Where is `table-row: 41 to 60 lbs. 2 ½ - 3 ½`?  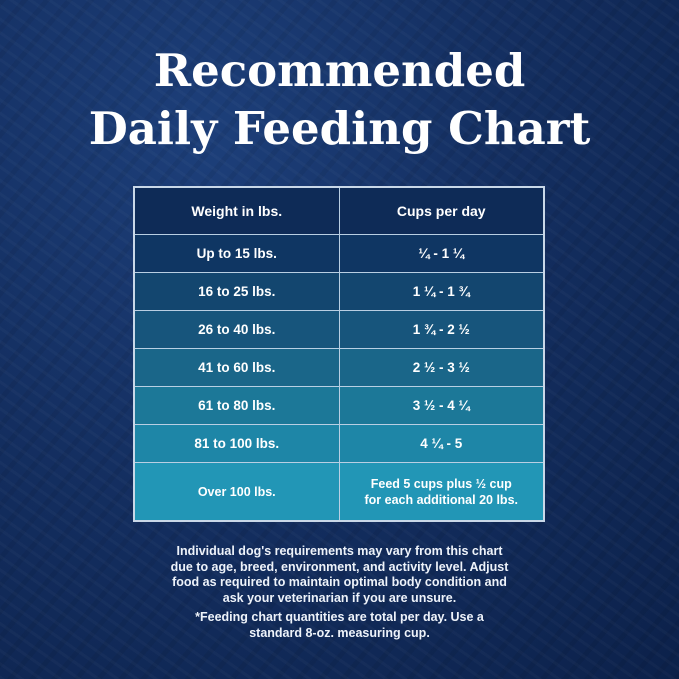 table-row: 41 to 60 lbs. 2 ½ - 3 ½ is located at coordinates (339, 367).